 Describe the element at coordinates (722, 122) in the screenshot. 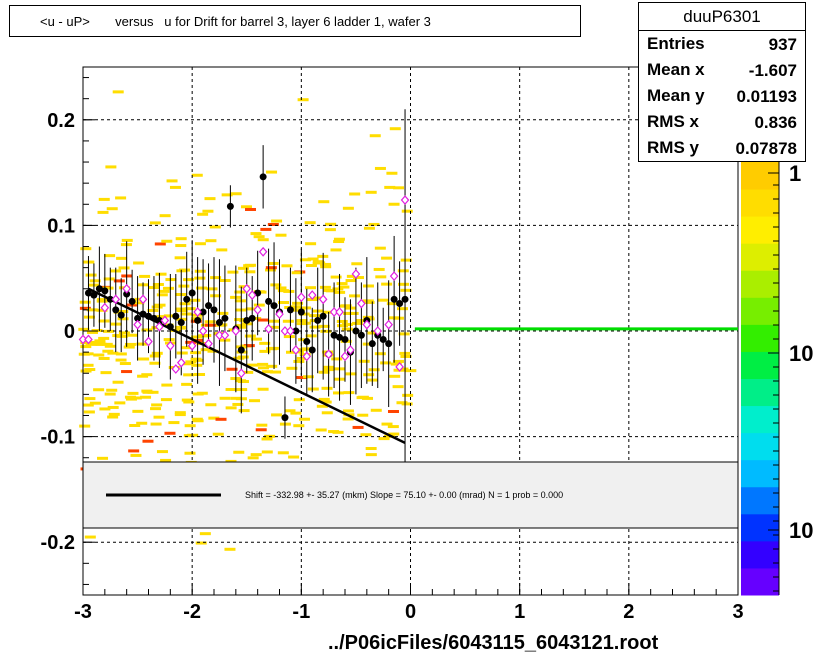

I see `stats-row-rms-x: RMS x 0.836` at that location.